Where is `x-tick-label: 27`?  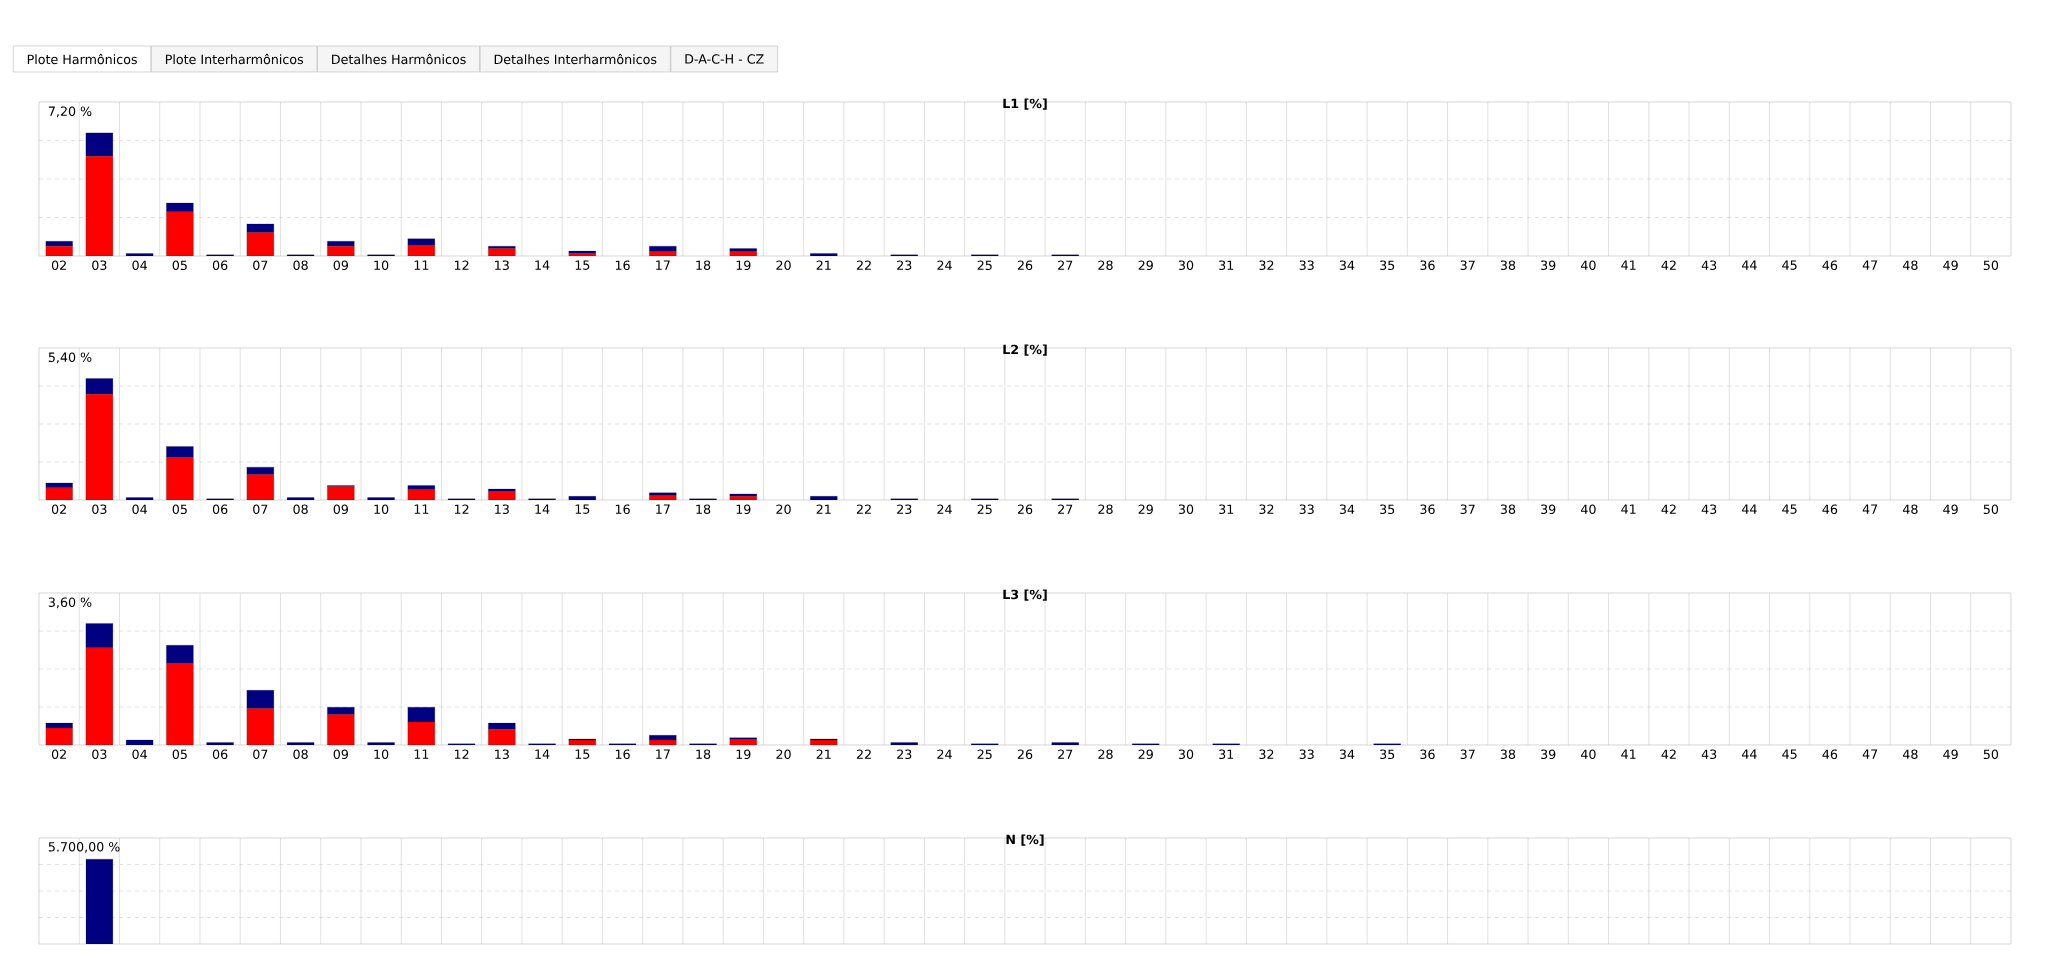 x-tick-label: 27 is located at coordinates (1065, 509).